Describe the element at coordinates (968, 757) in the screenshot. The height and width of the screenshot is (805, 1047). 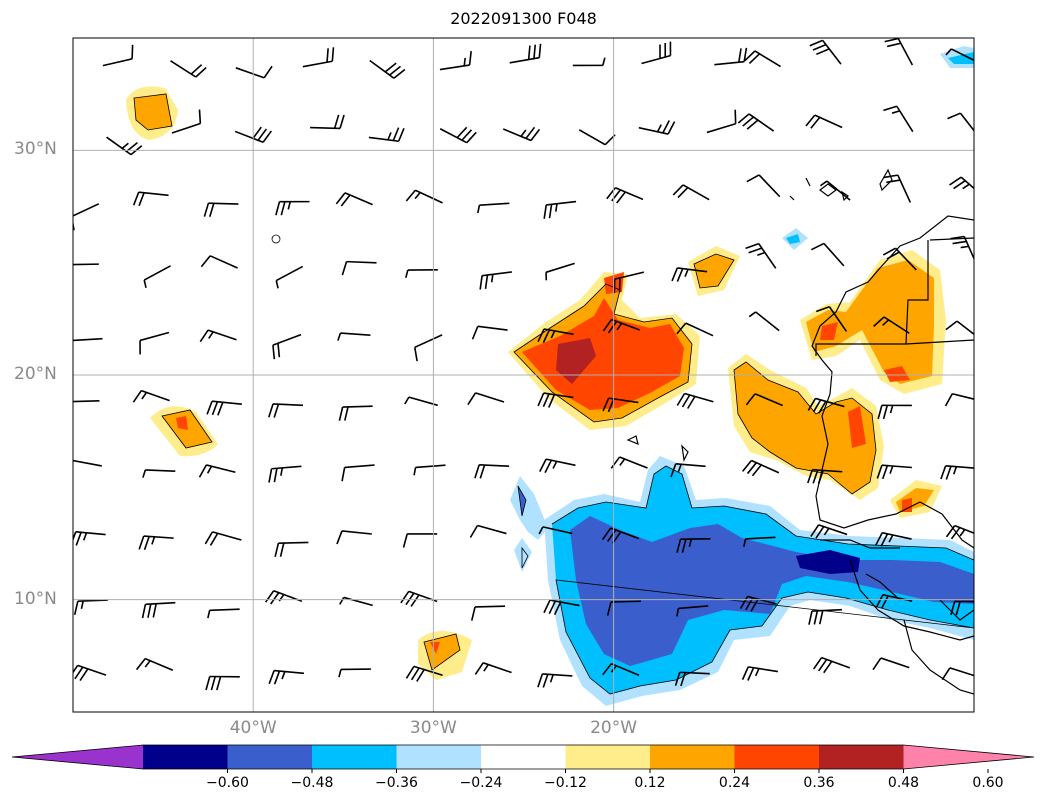
I see `colorbar-extend-high` at that location.